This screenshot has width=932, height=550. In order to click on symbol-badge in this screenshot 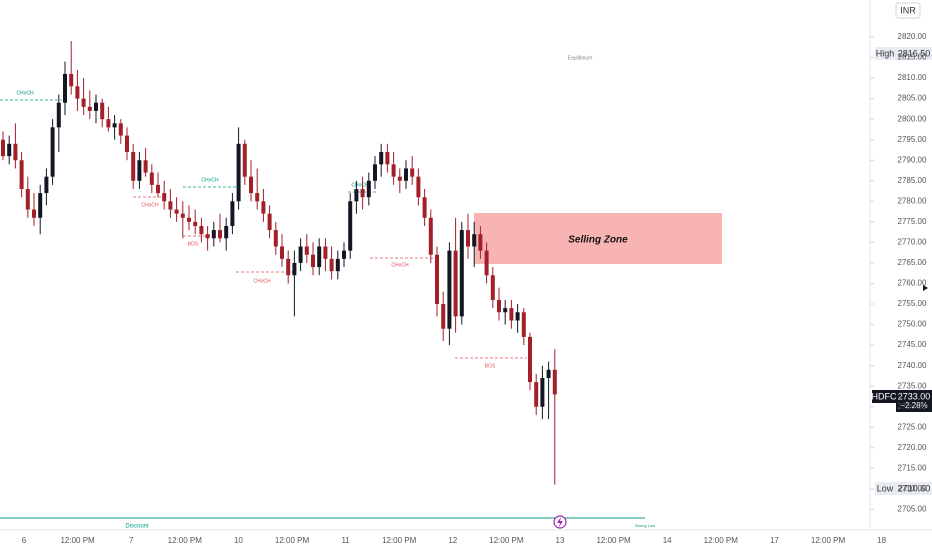, I will do `click(884, 396)`.